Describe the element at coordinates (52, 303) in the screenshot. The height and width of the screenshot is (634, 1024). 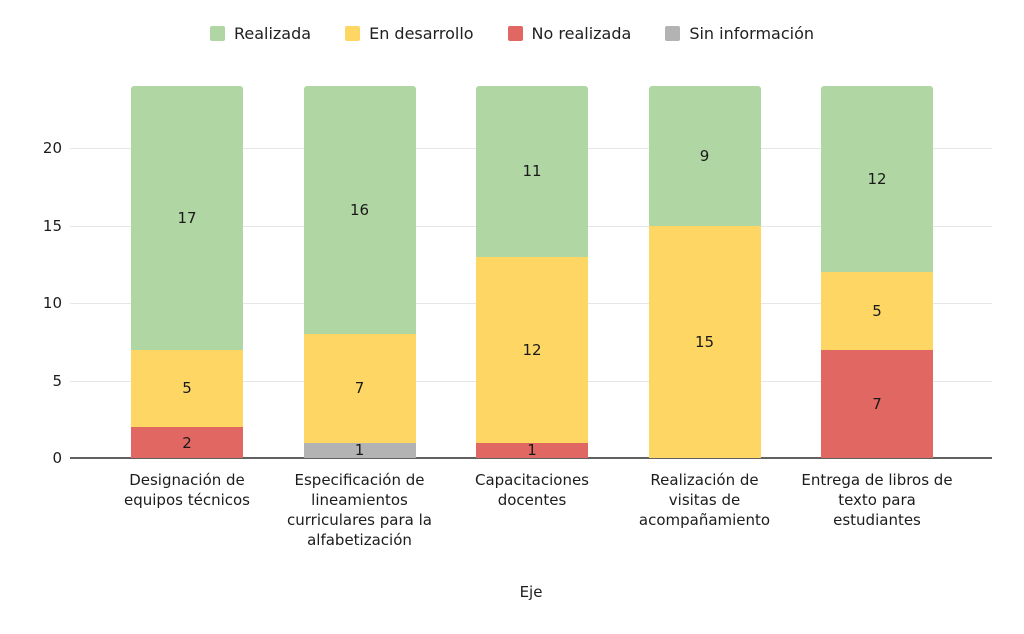
I see `y-tick-label-10: 10` at that location.